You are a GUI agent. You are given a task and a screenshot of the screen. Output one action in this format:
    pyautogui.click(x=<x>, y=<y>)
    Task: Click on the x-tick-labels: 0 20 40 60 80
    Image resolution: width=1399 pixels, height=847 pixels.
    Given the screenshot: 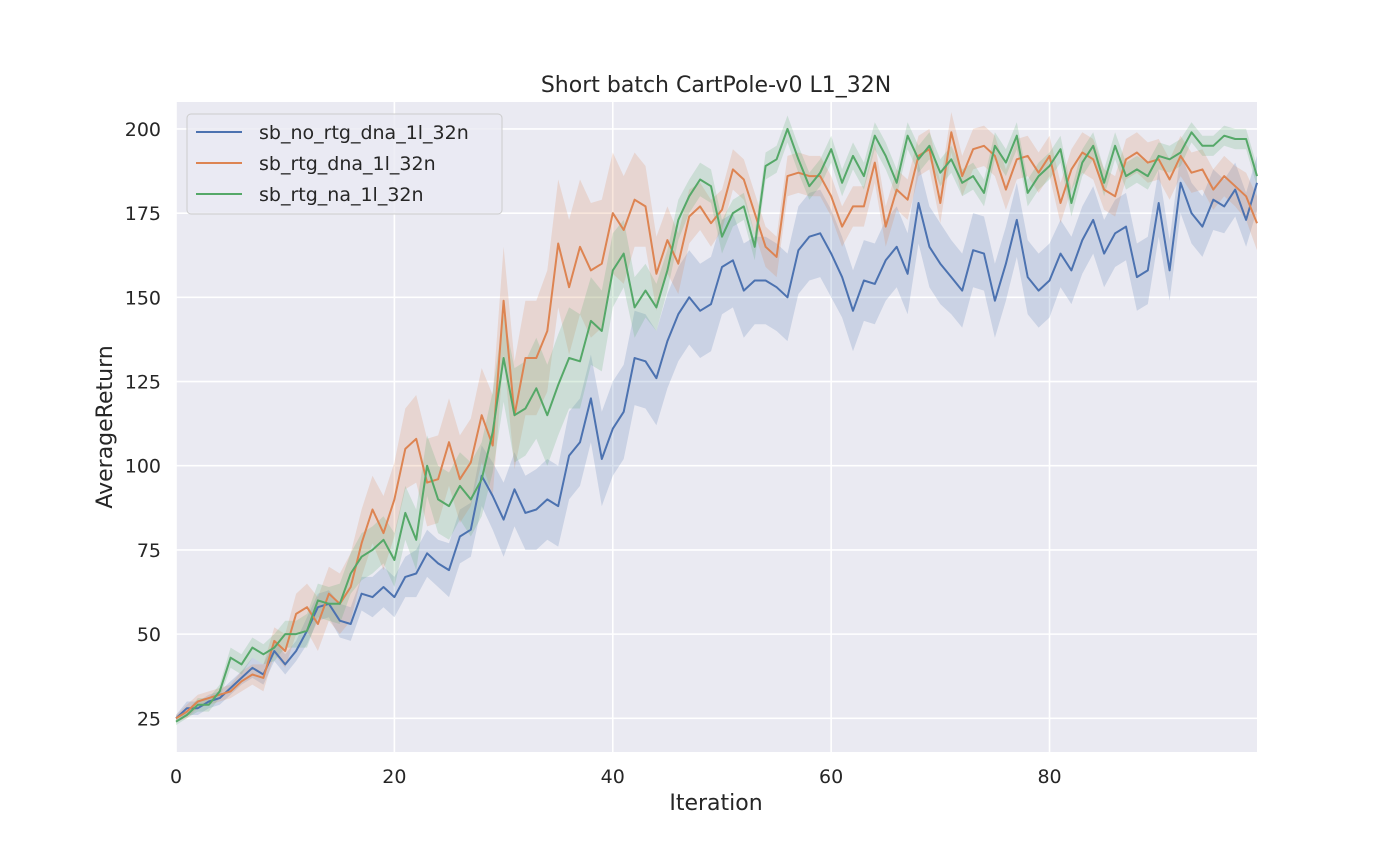 What is the action you would take?
    pyautogui.click(x=616, y=777)
    